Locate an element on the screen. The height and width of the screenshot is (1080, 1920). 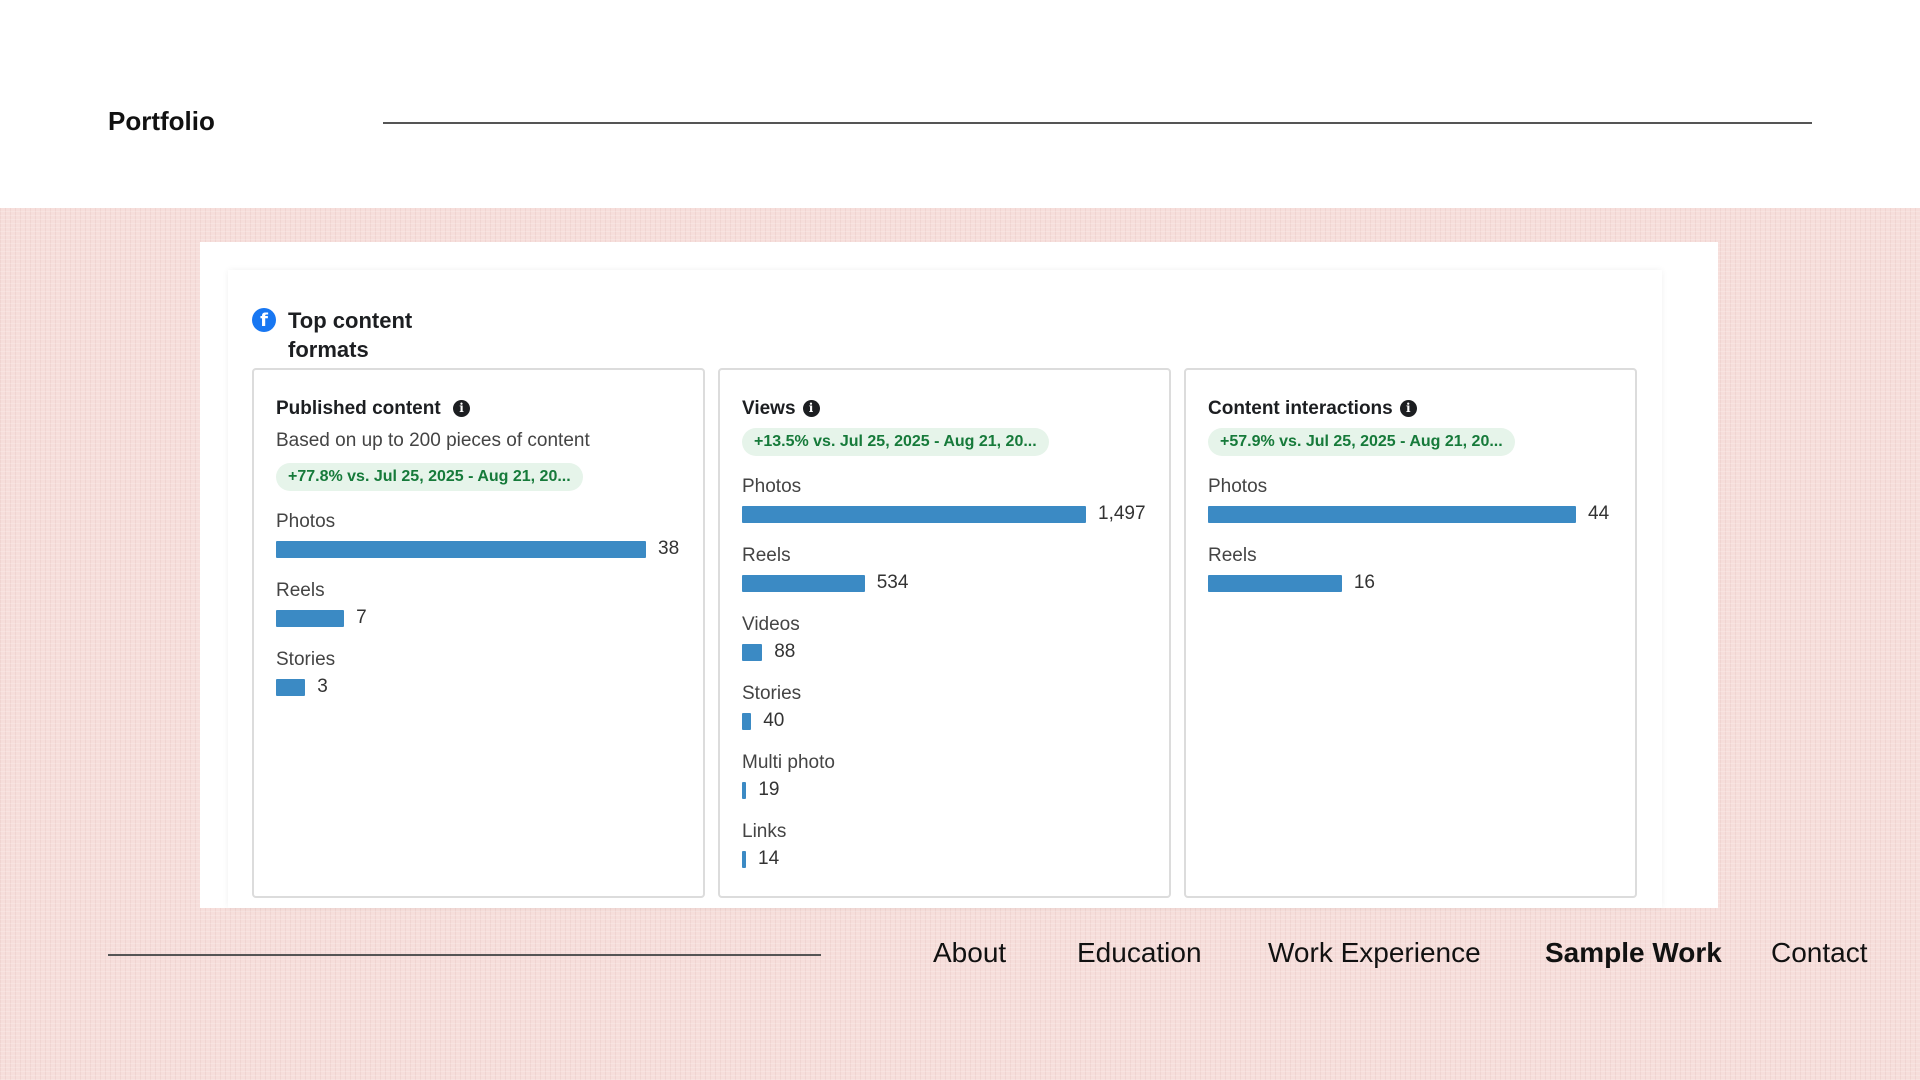
bar-track: 40 is located at coordinates (944, 720).